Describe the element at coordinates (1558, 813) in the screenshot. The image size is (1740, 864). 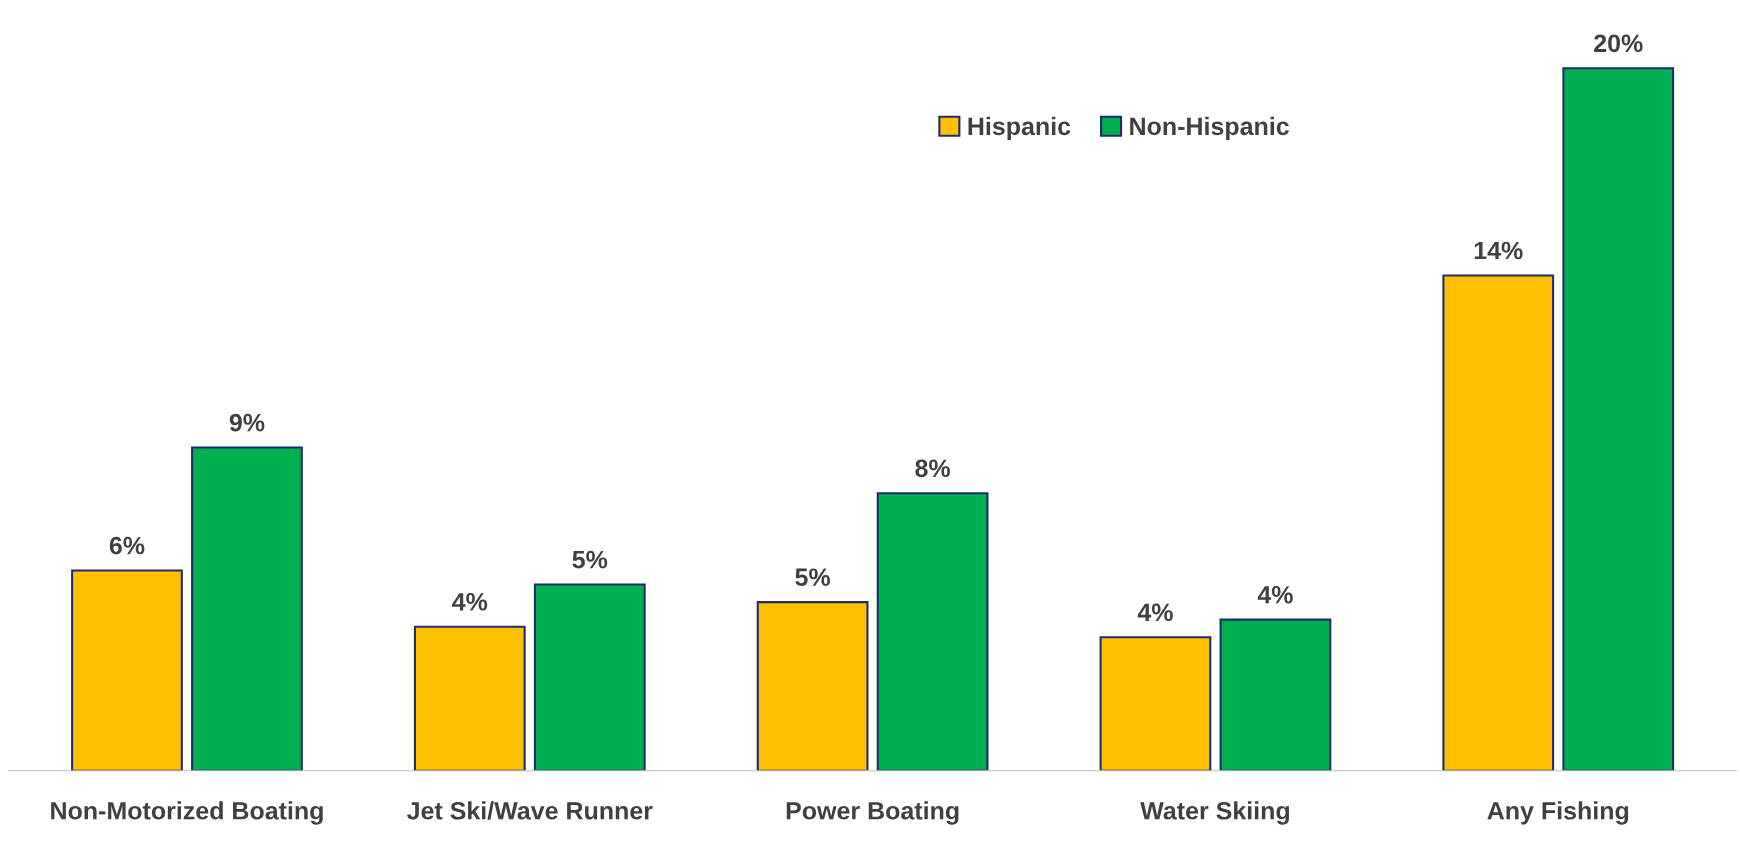
I see `x-tick-label: Any Fishing` at that location.